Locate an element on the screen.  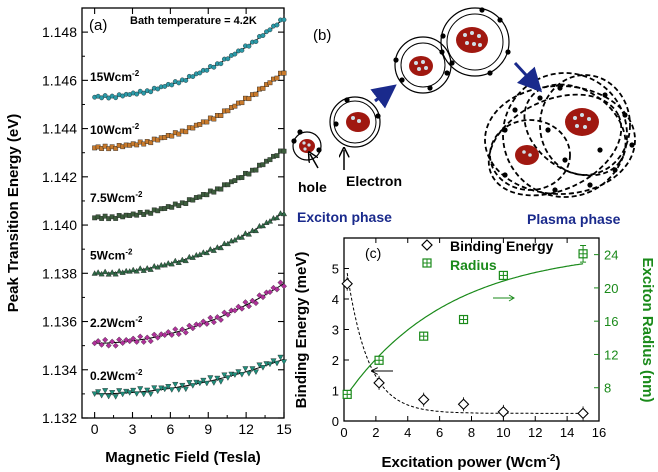
electron-label: Electron is located at coordinates (374, 181).